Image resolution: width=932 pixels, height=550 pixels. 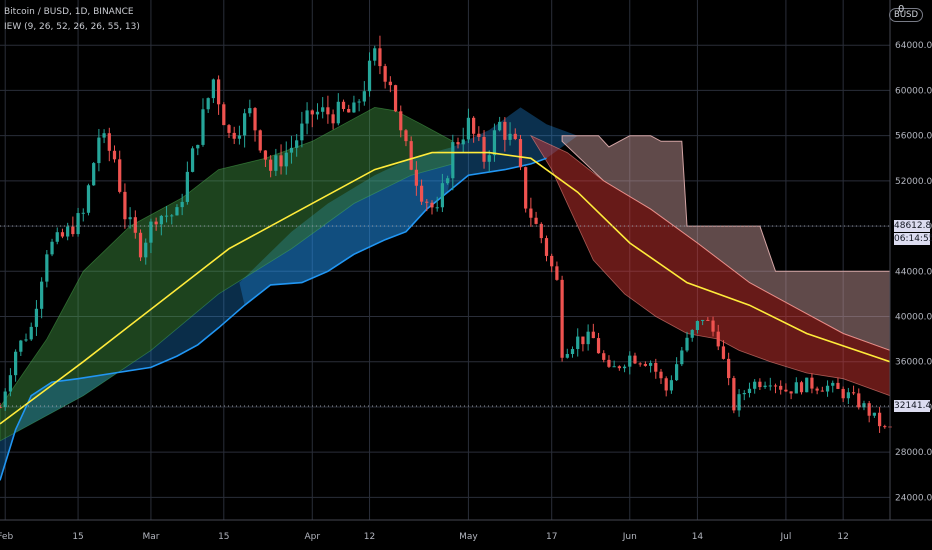 I want to click on y-tick-label: 64000.00, so click(x=913, y=46).